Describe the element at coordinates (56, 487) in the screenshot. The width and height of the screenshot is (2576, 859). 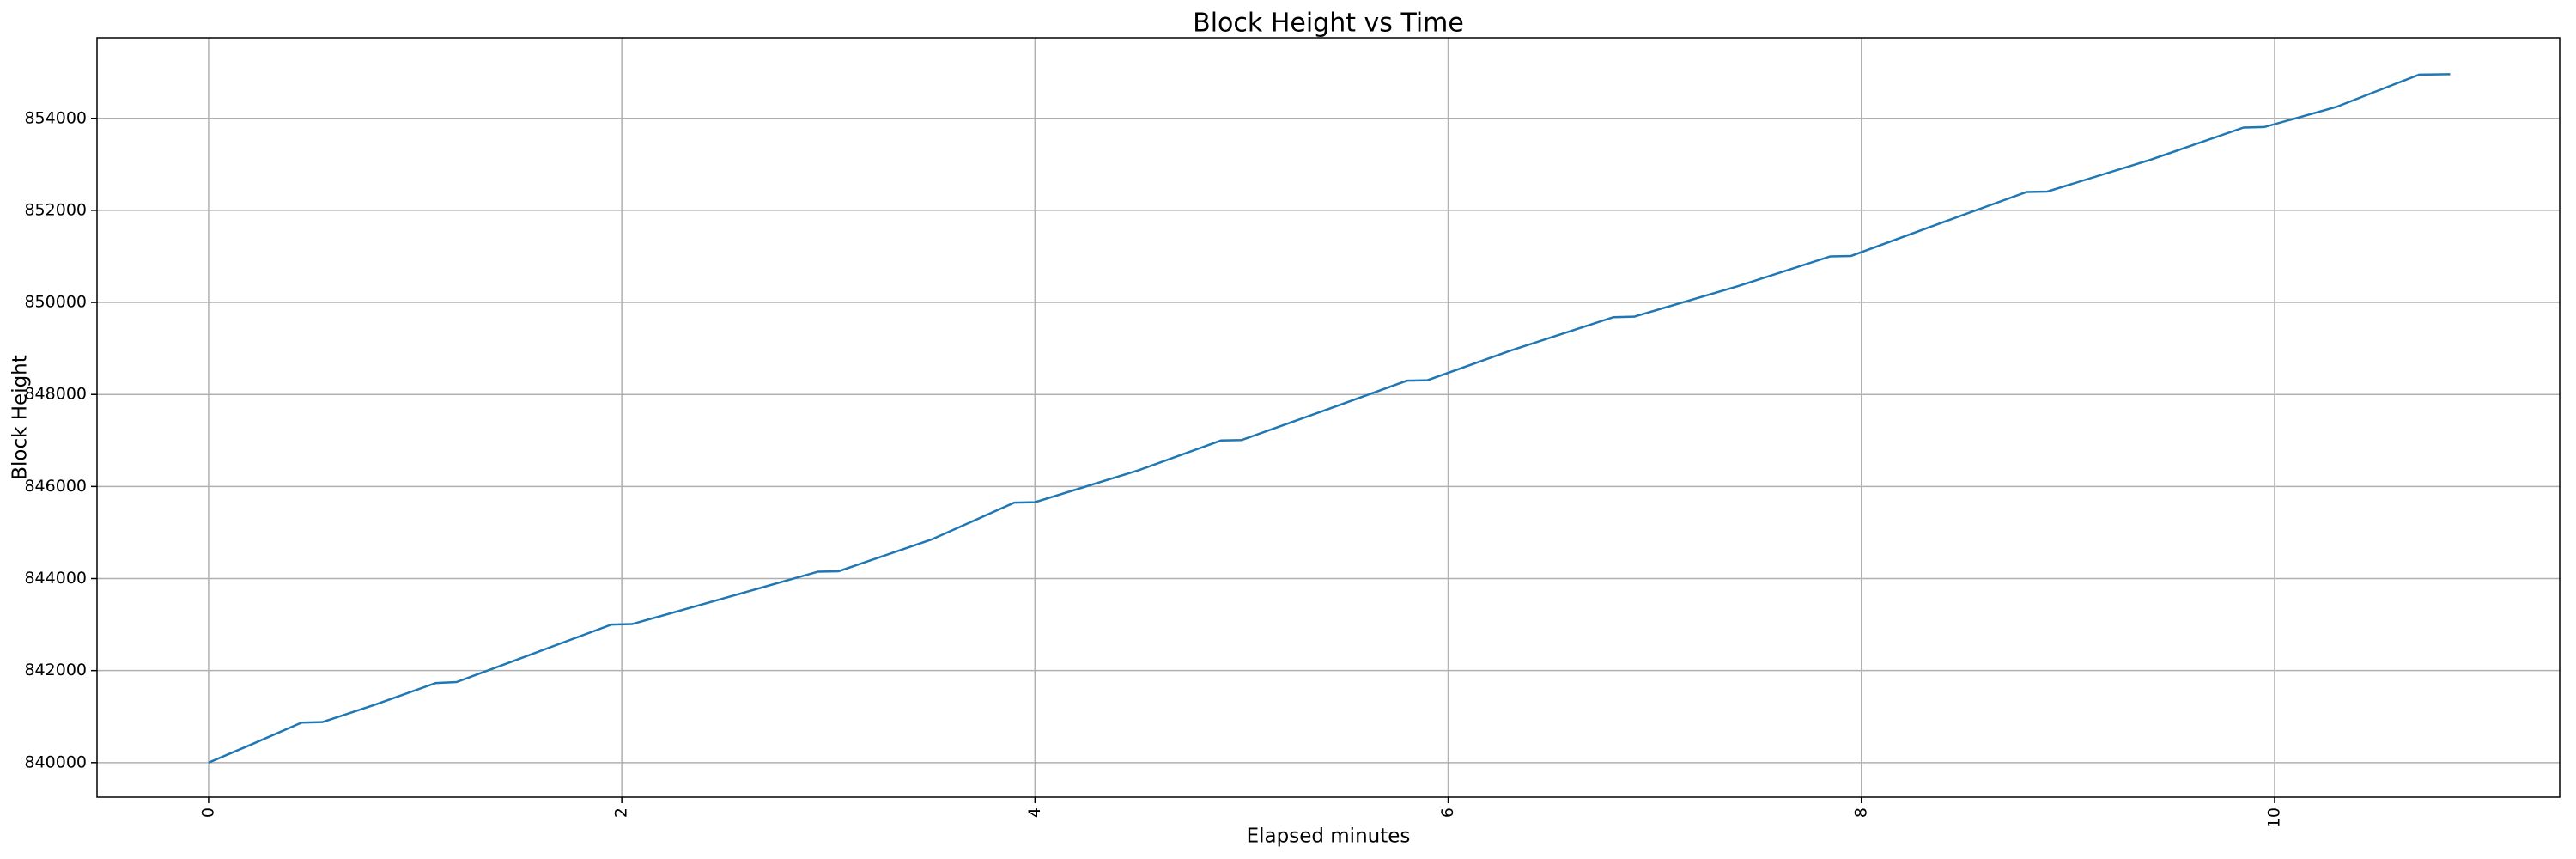
I see `y-tick-label: 846000` at that location.